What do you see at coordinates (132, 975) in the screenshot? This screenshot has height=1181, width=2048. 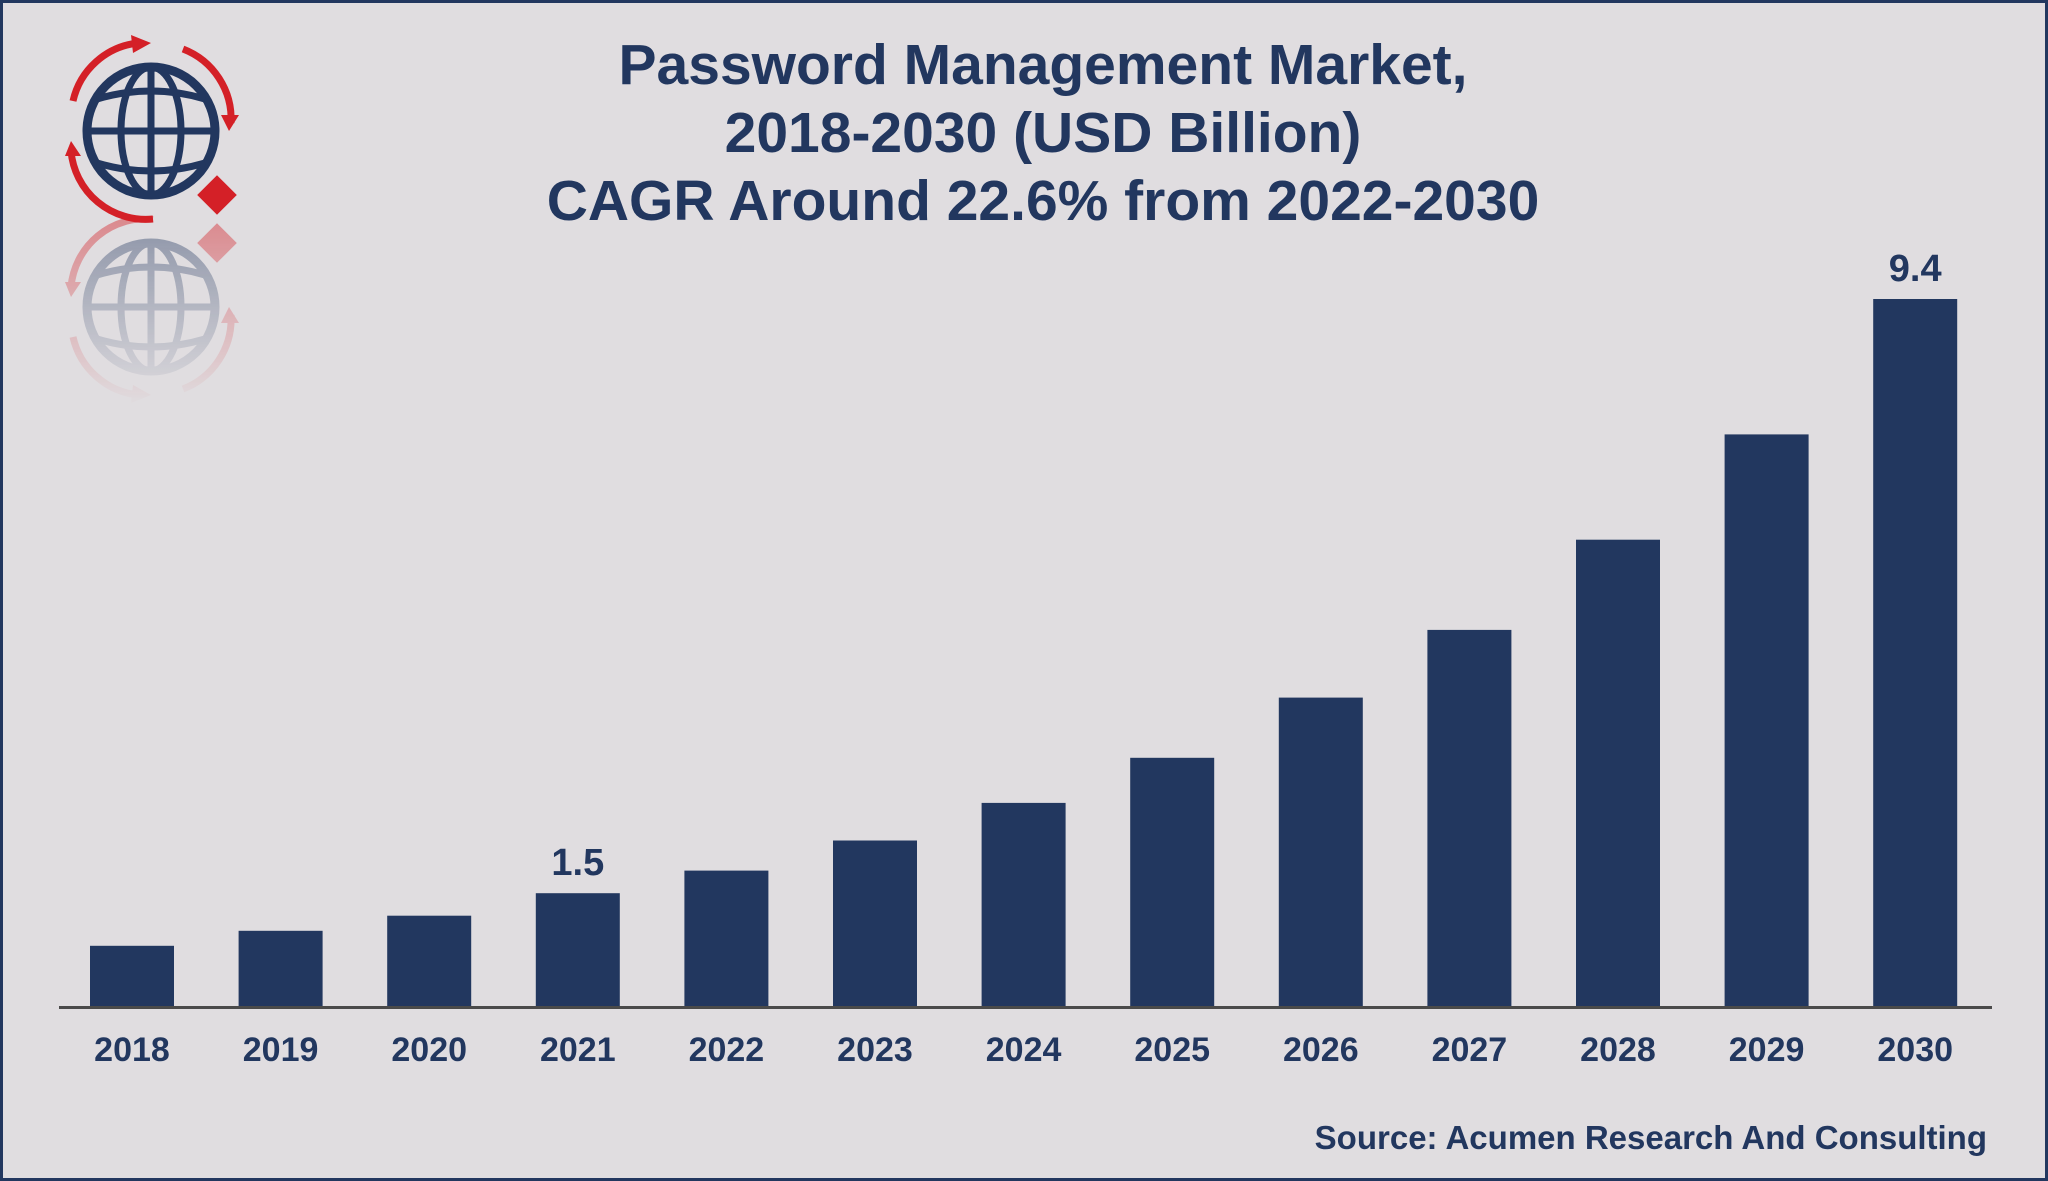 I see `bar-2018` at bounding box center [132, 975].